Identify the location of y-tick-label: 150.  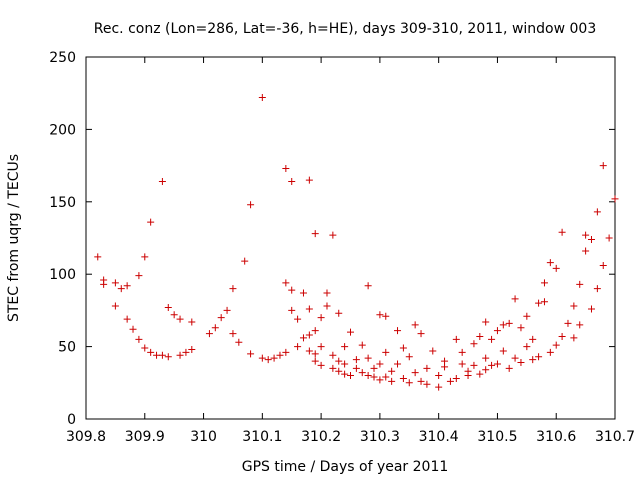
(62, 203).